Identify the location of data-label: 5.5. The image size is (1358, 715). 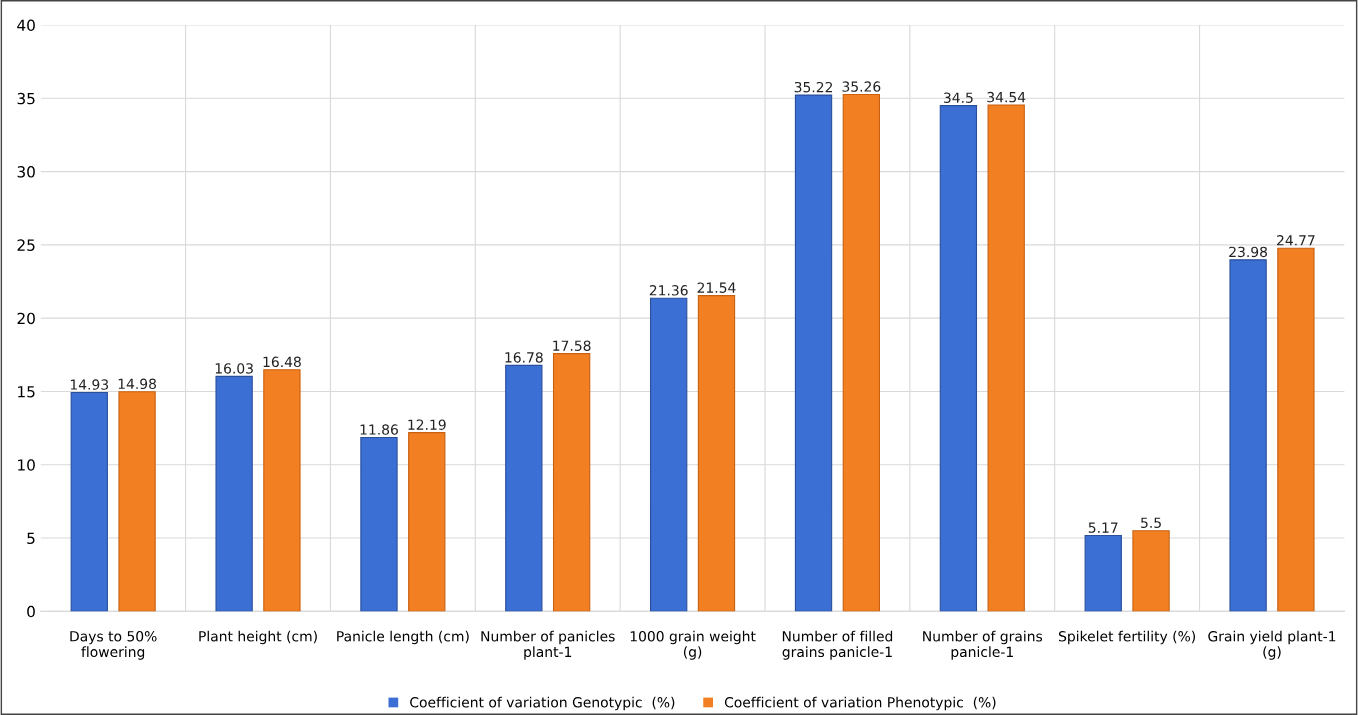
(1151, 523).